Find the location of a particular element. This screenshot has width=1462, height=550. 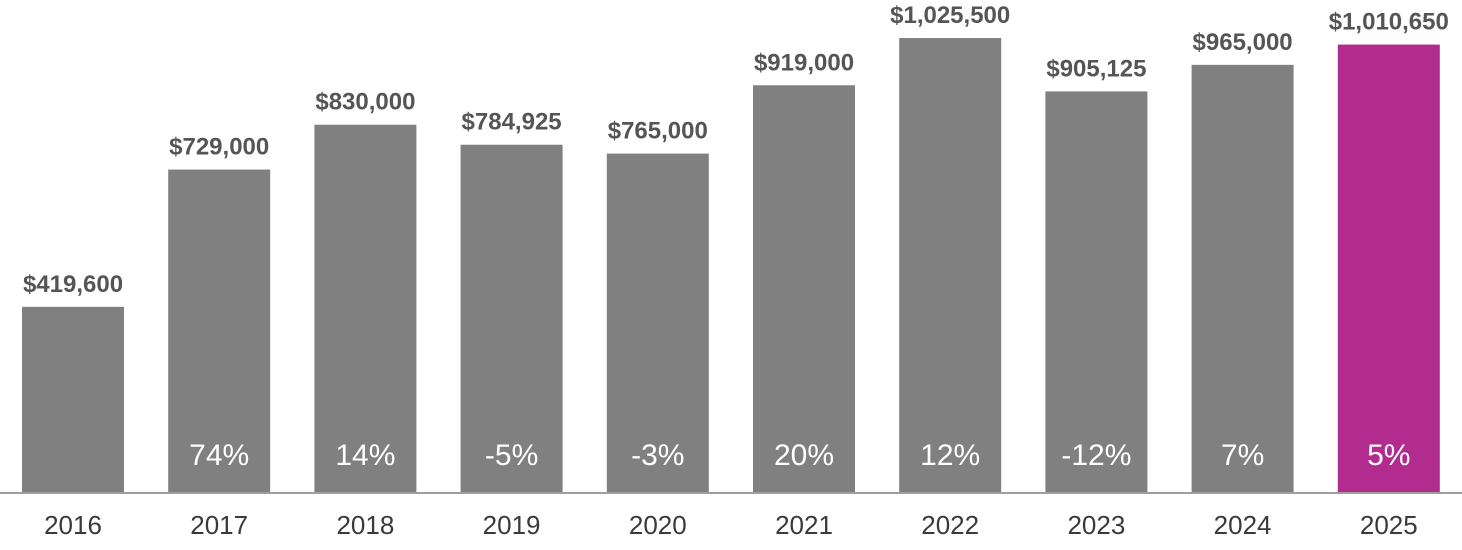

change-label-2023: -12% is located at coordinates (1096, 455).